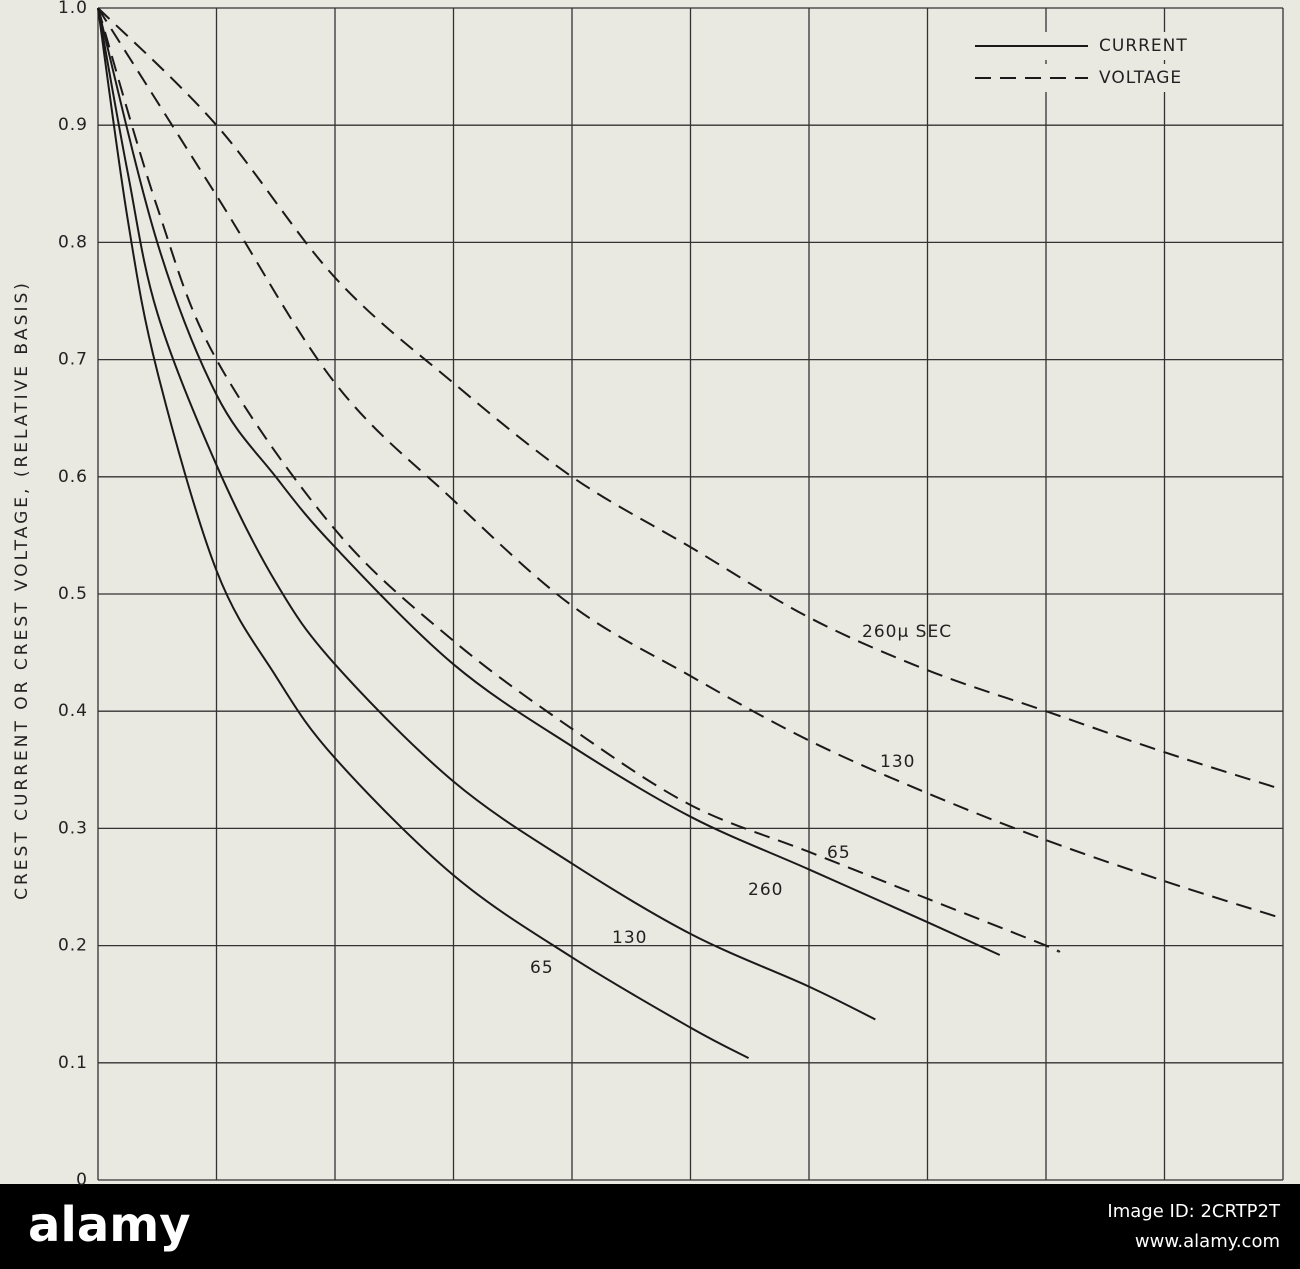 The image size is (1300, 1269). I want to click on series-annotation: 260μ SEC, so click(907, 632).